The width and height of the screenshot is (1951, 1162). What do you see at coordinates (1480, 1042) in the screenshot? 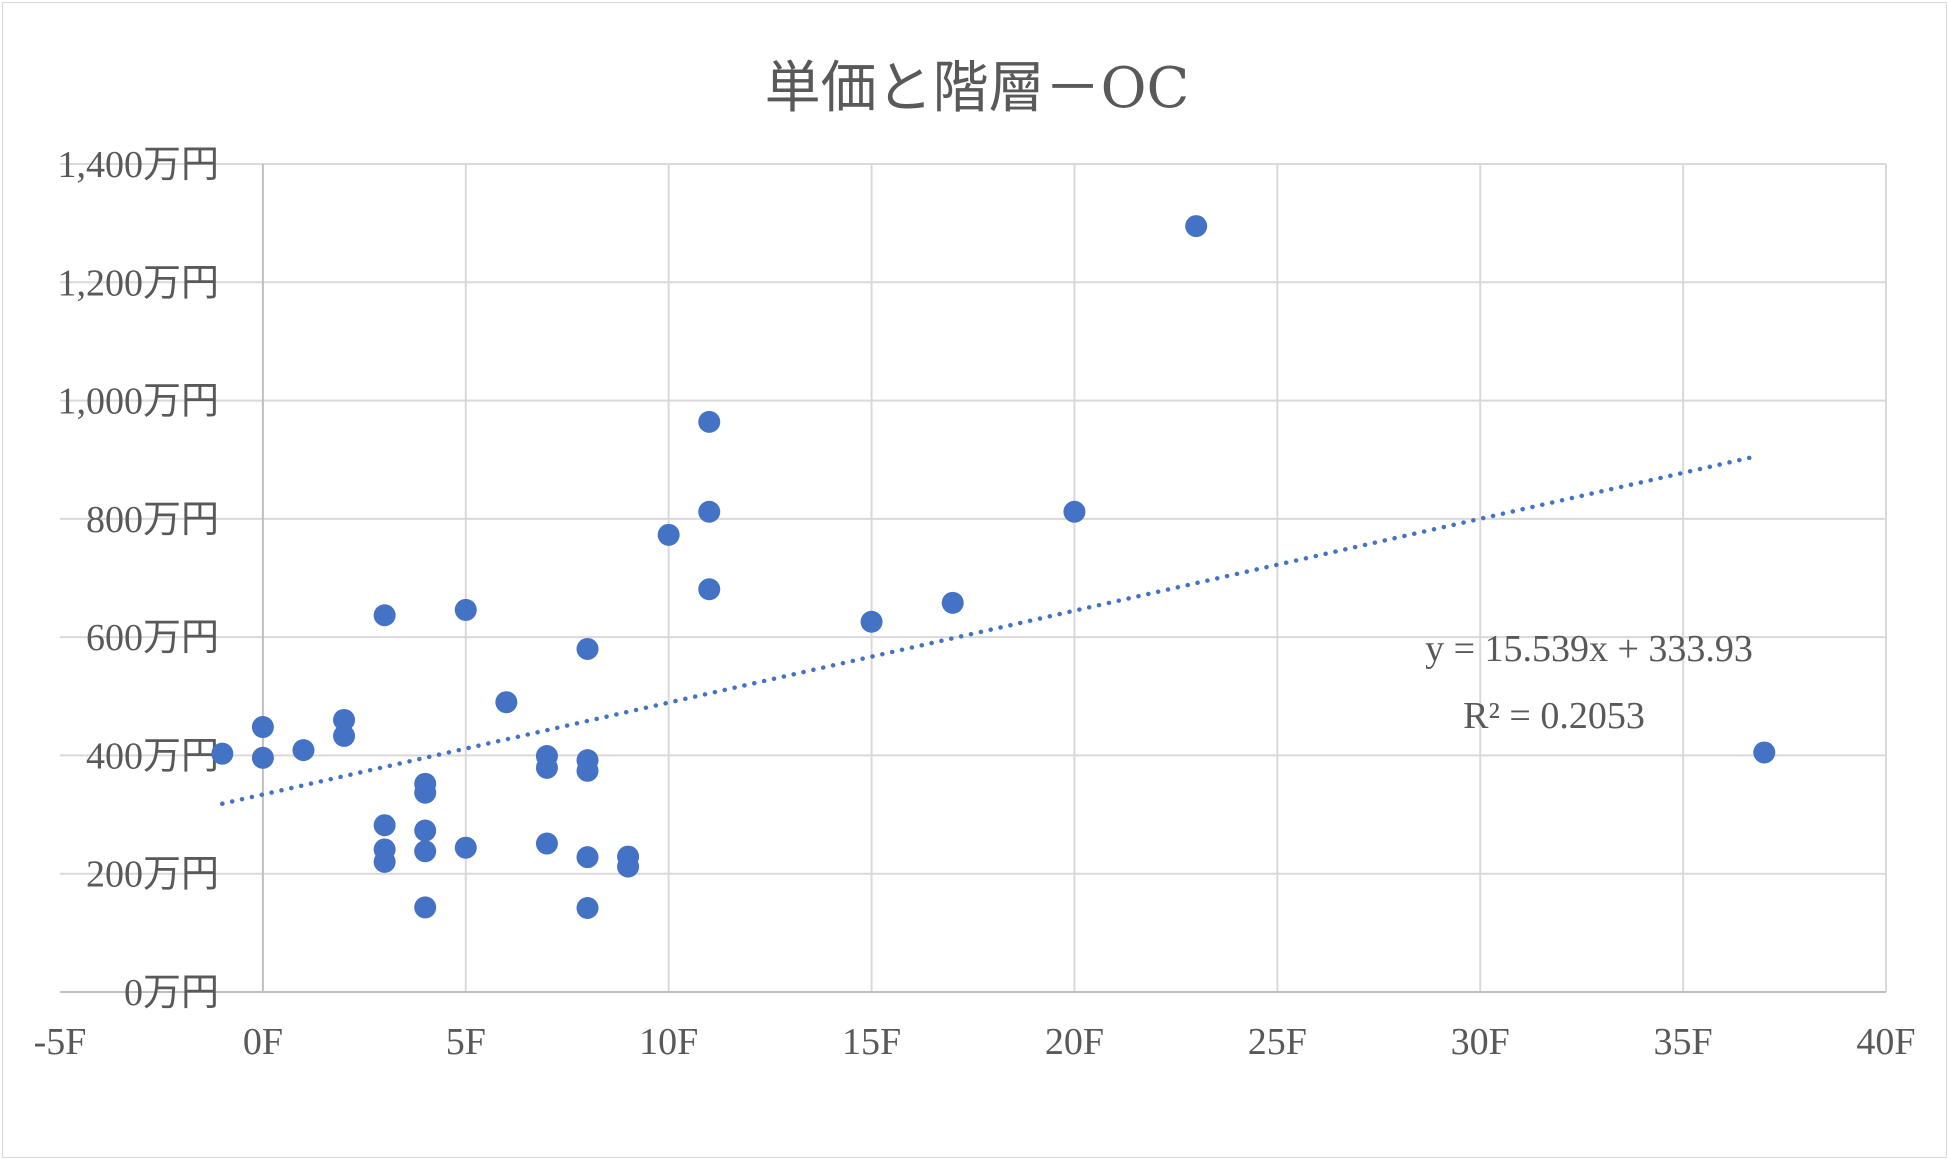
I see `x-tick-label: 30F` at bounding box center [1480, 1042].